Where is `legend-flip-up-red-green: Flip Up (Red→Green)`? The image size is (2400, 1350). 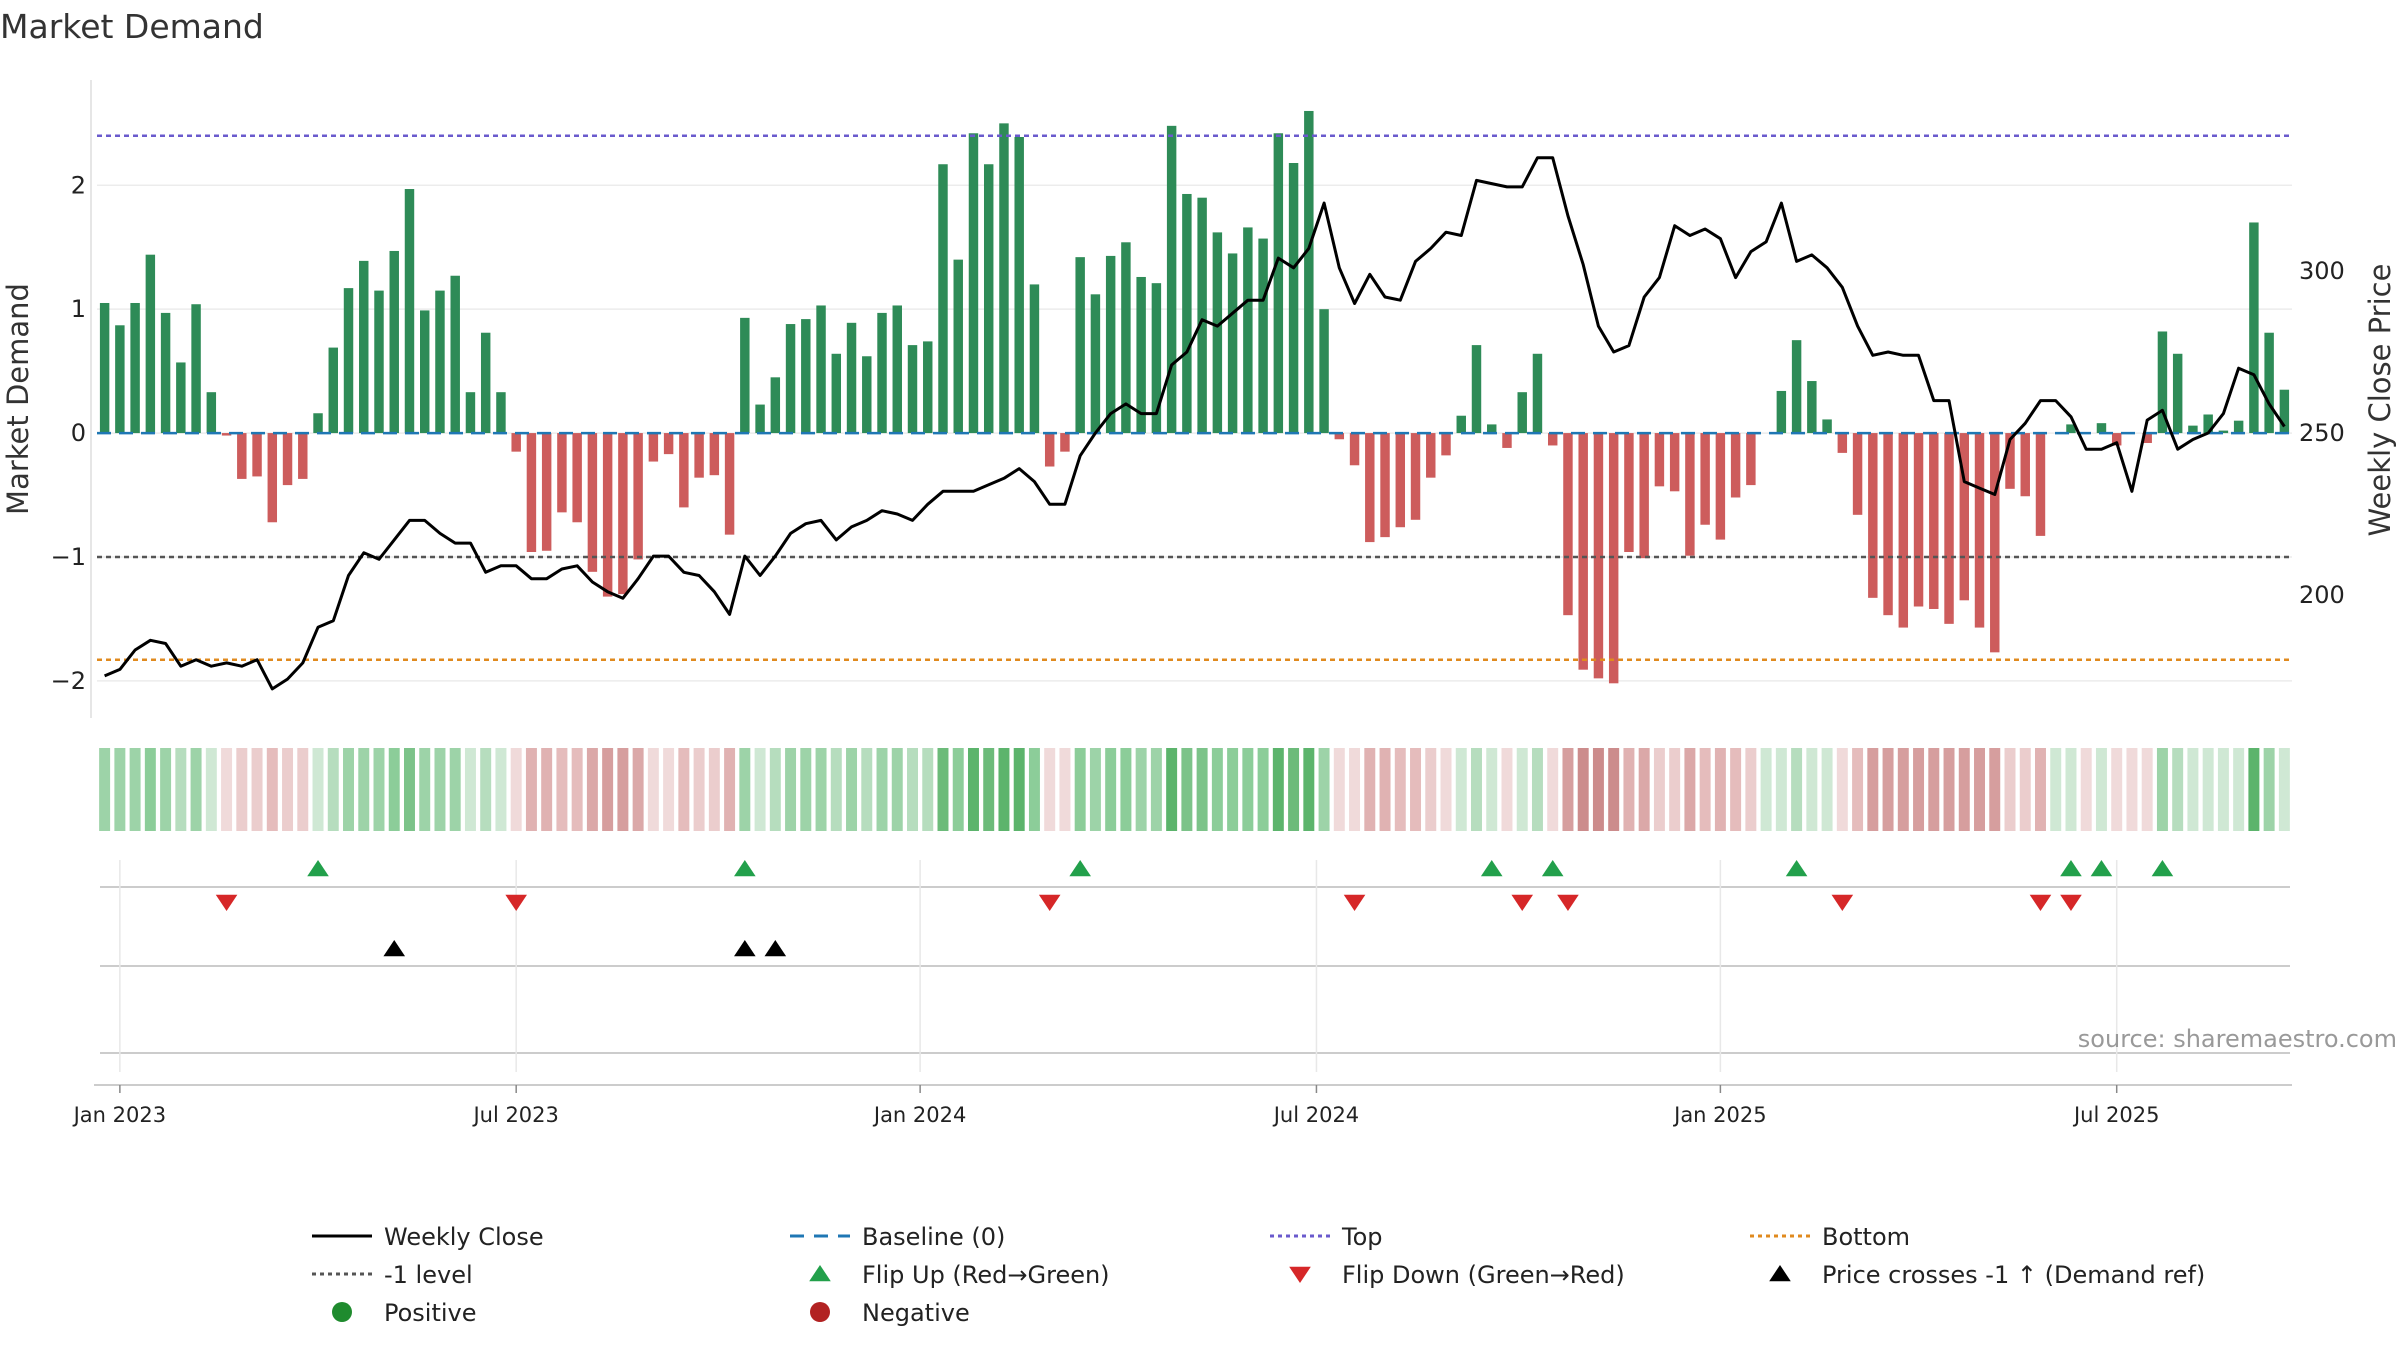 legend-flip-up-red-green: Flip Up (Red→Green) is located at coordinates (959, 1275).